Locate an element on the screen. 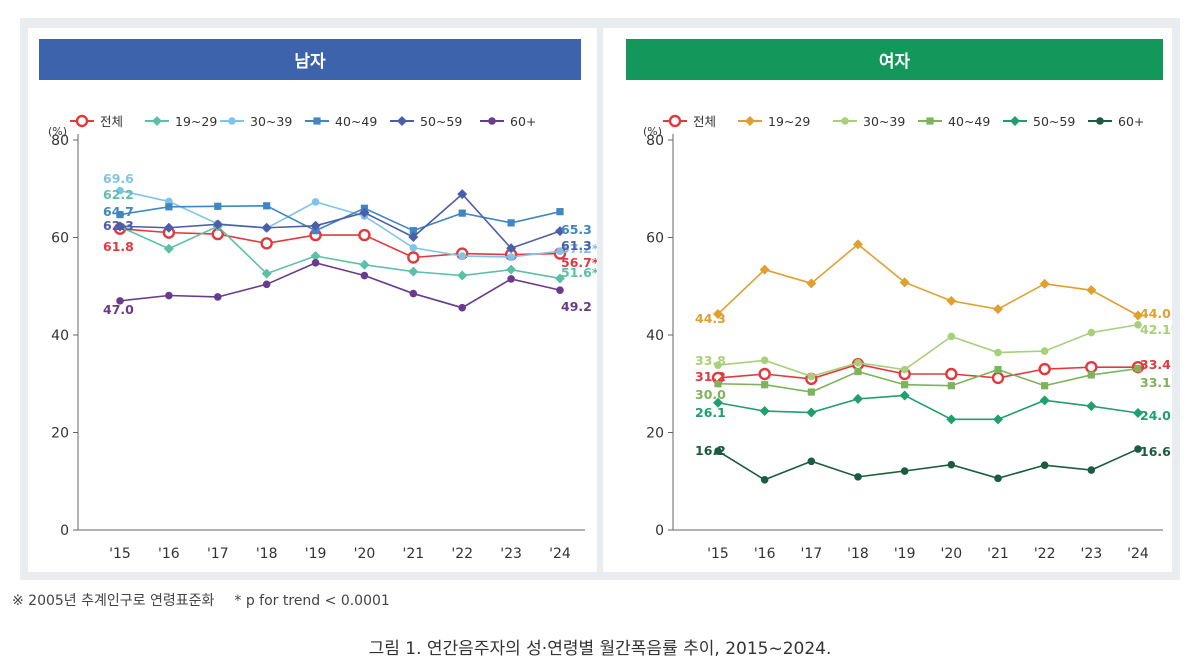 This screenshot has height=667, width=1200. legend-label: 60+ is located at coordinates (523, 121).